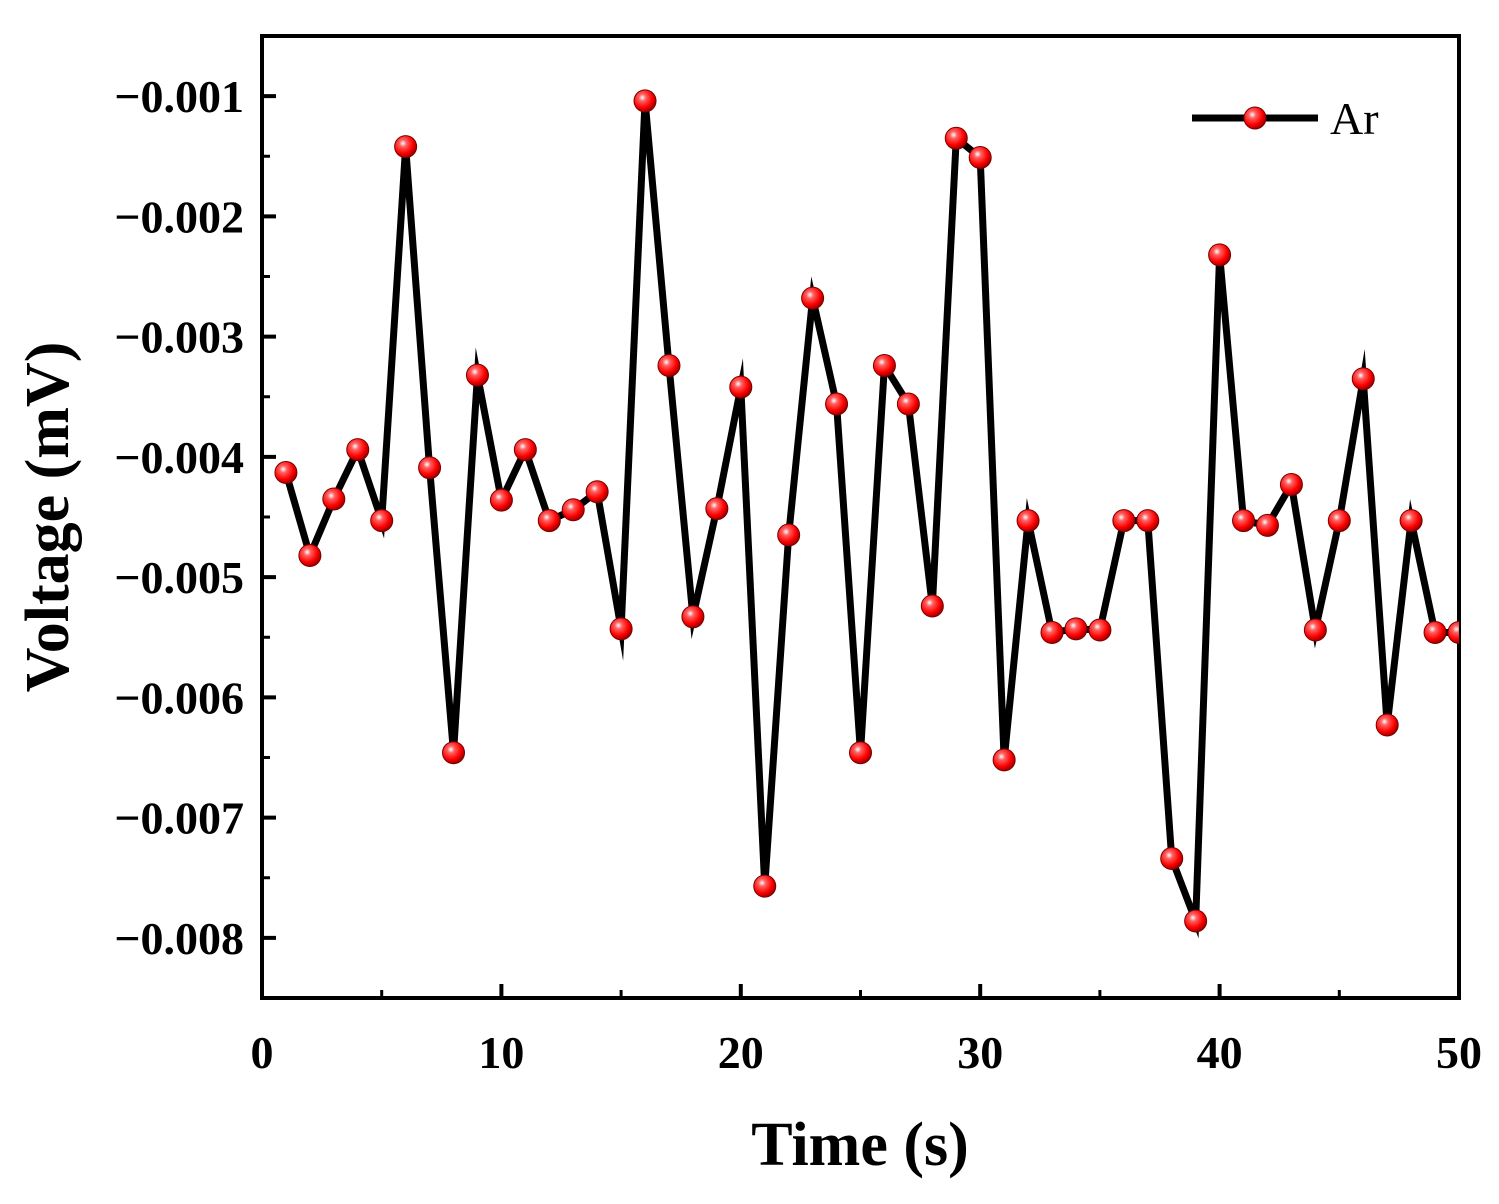 This screenshot has width=1499, height=1204. Describe the element at coordinates (262, 1052) in the screenshot. I see `x-tick-label: 0` at that location.